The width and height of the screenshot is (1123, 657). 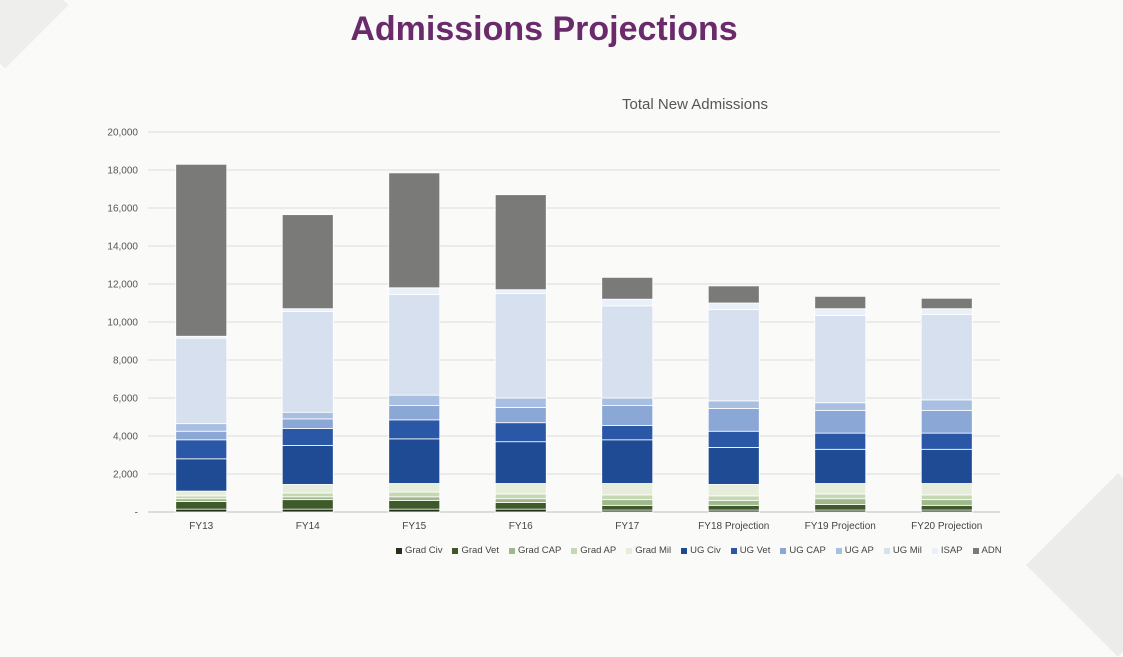 I want to click on legend-entry: Grad Civ, so click(x=419, y=550).